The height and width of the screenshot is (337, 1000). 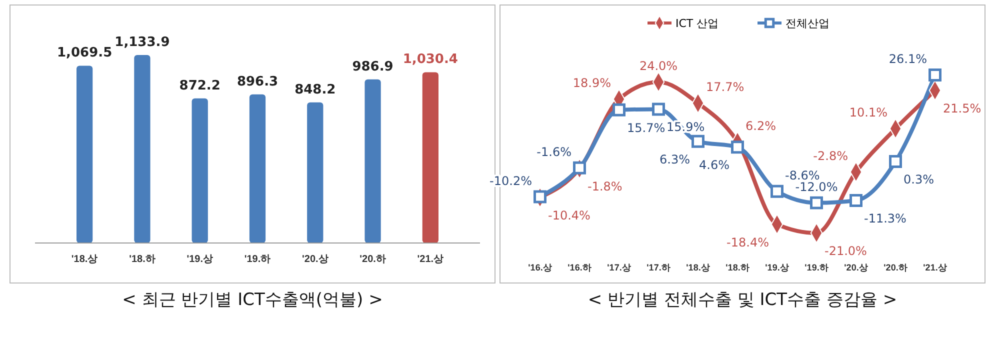 I want to click on text: < 반기별 전체수출 및 ICT수출 증감율 >, so click(x=743, y=300).